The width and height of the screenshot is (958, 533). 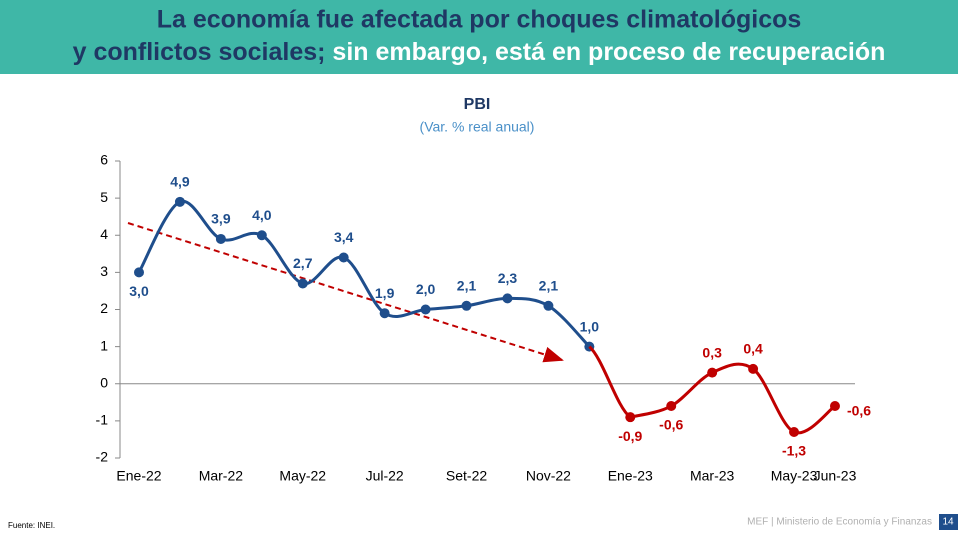 I want to click on value-label: 4,0, so click(x=262, y=215).